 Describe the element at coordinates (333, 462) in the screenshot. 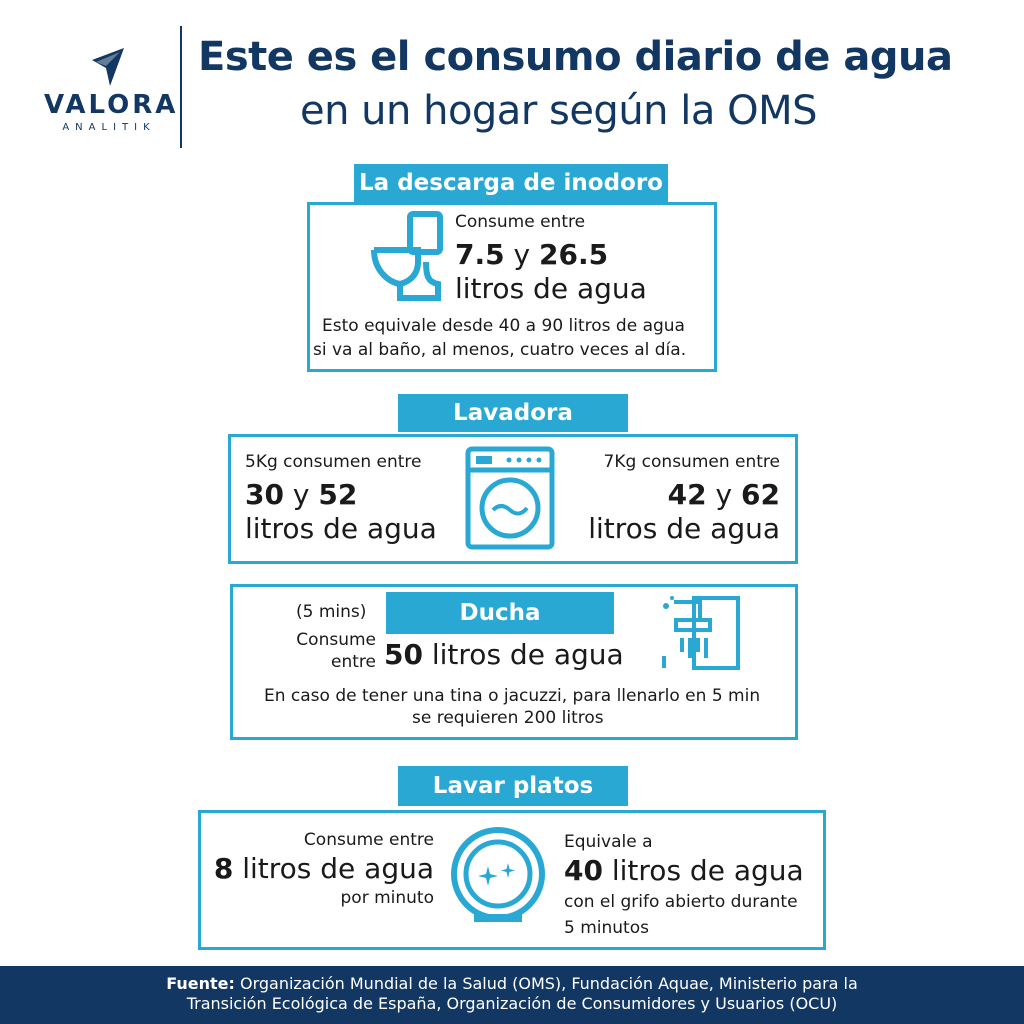

I see `washer-left-intro: 5Kg consumen entre` at that location.